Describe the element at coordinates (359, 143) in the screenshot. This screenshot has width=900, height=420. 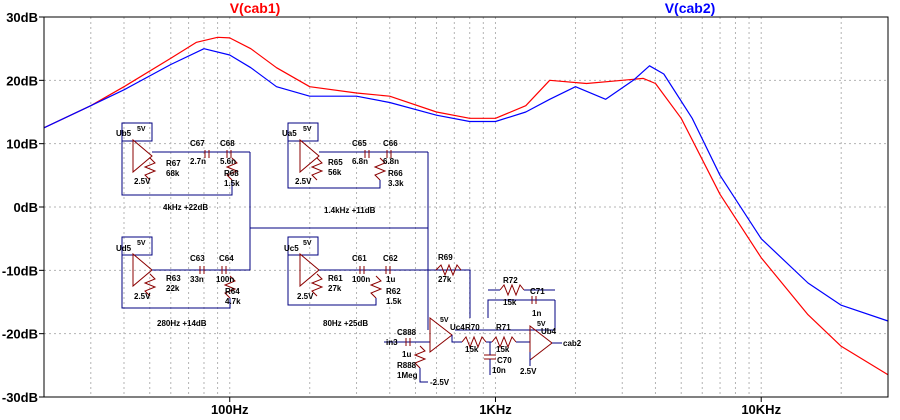
I see `label-c65: C65` at that location.